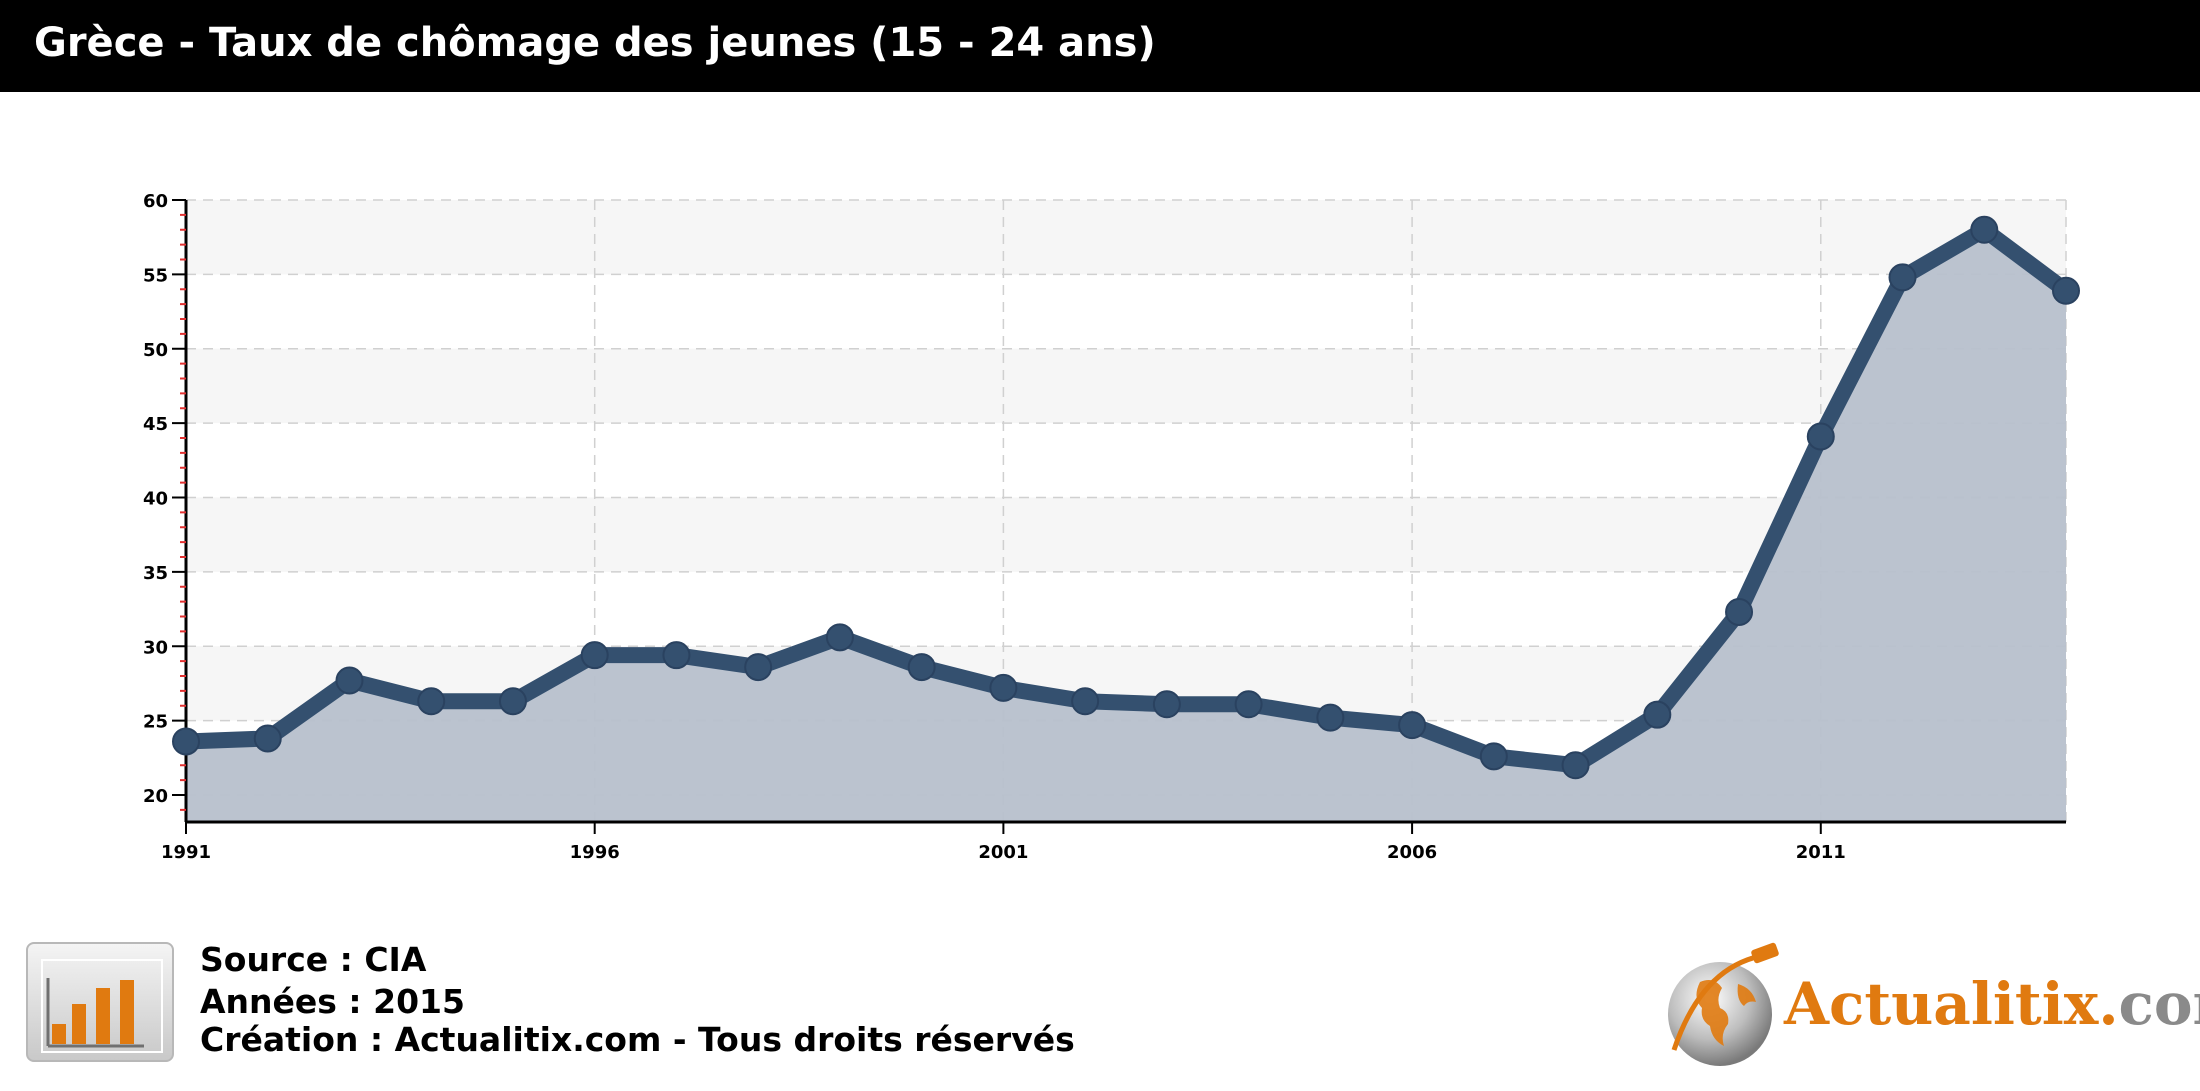 Image resolution: width=2200 pixels, height=1091 pixels. I want to click on y-tick-label: 30, so click(155, 647).